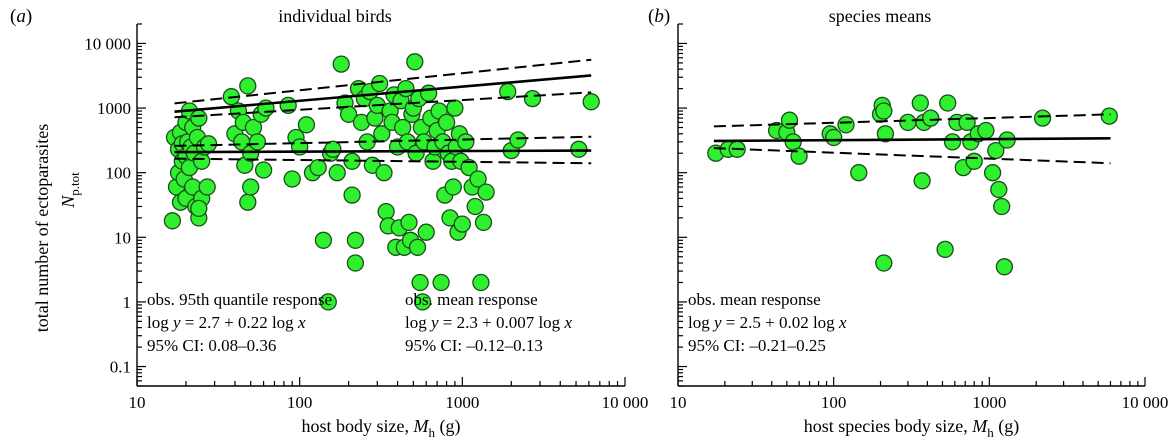  I want to click on y-tick-label: 1, so click(127, 302).